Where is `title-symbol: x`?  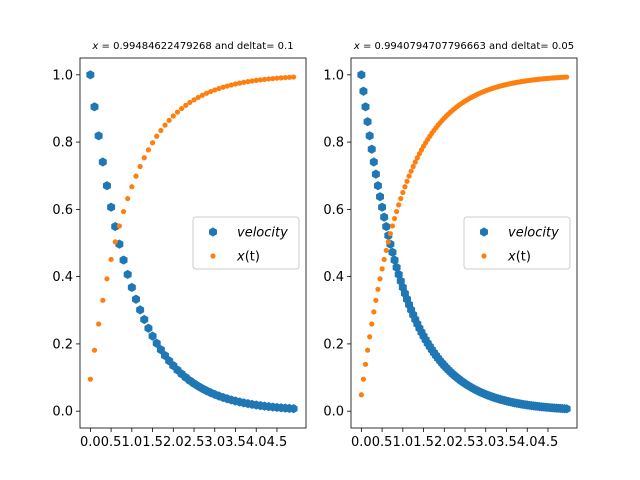
title-symbol: x is located at coordinates (356, 46).